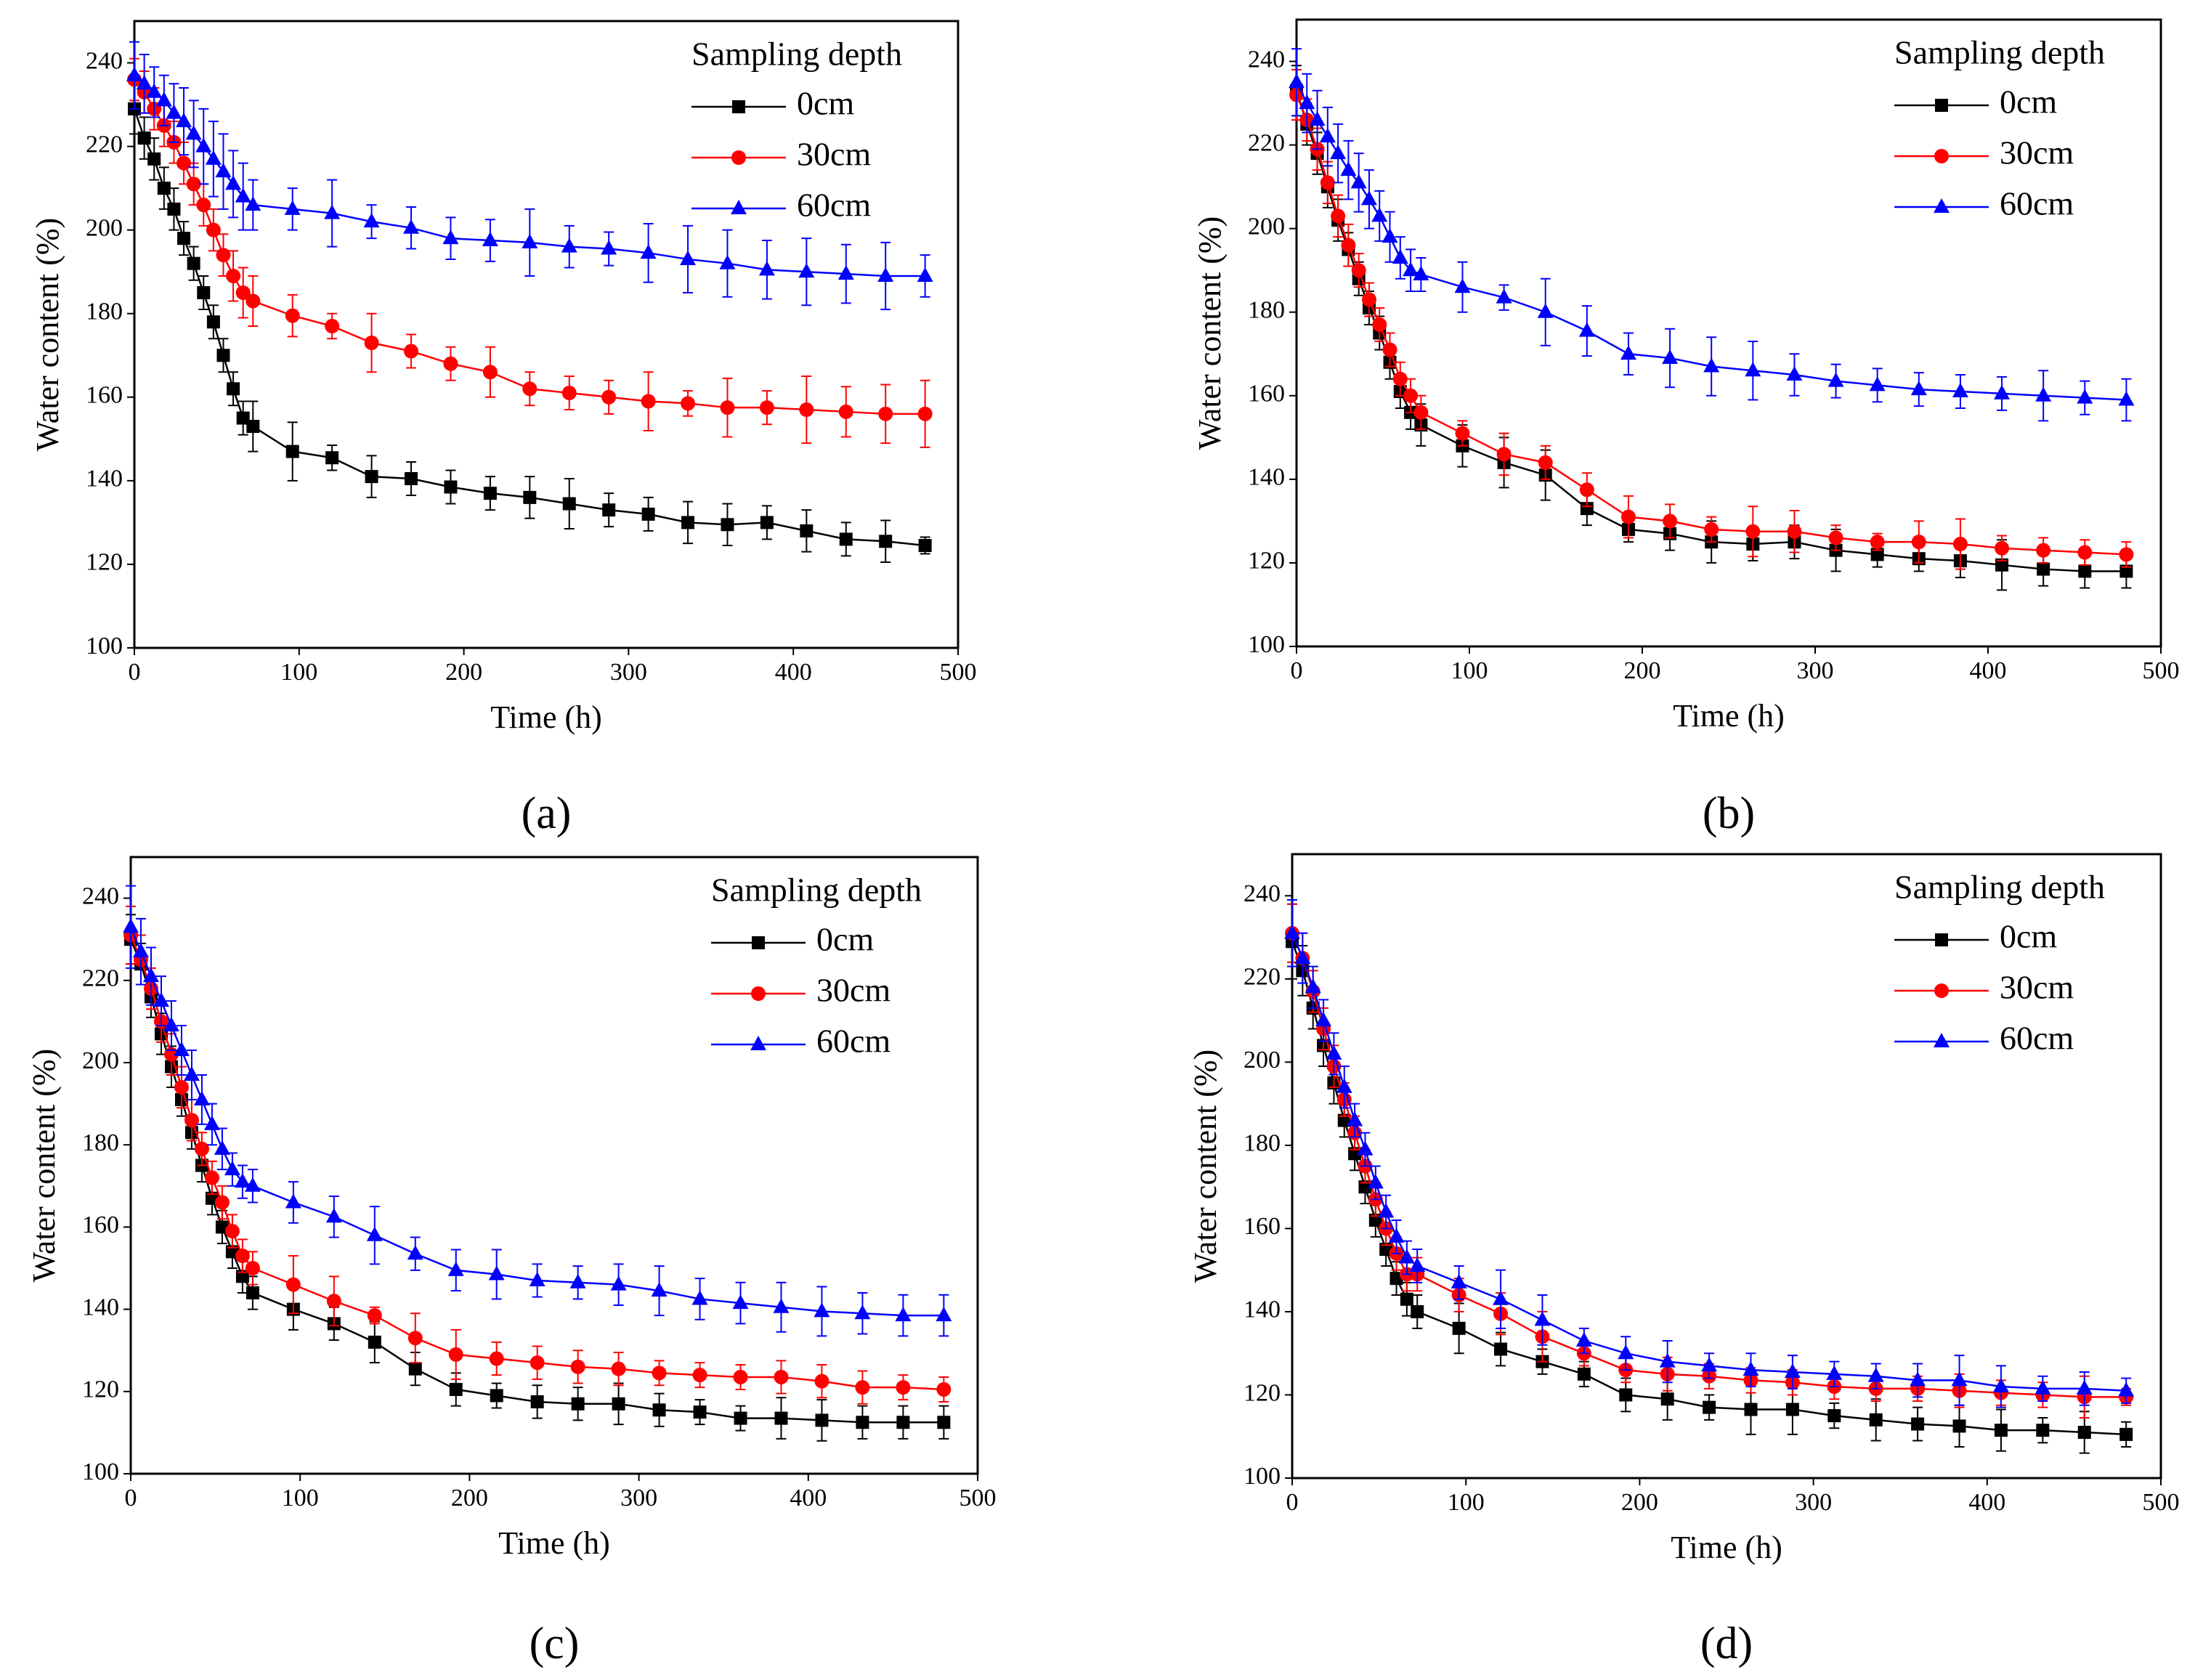 The image size is (2211, 1680). What do you see at coordinates (100, 1060) in the screenshot?
I see `y-tick-label: 200` at bounding box center [100, 1060].